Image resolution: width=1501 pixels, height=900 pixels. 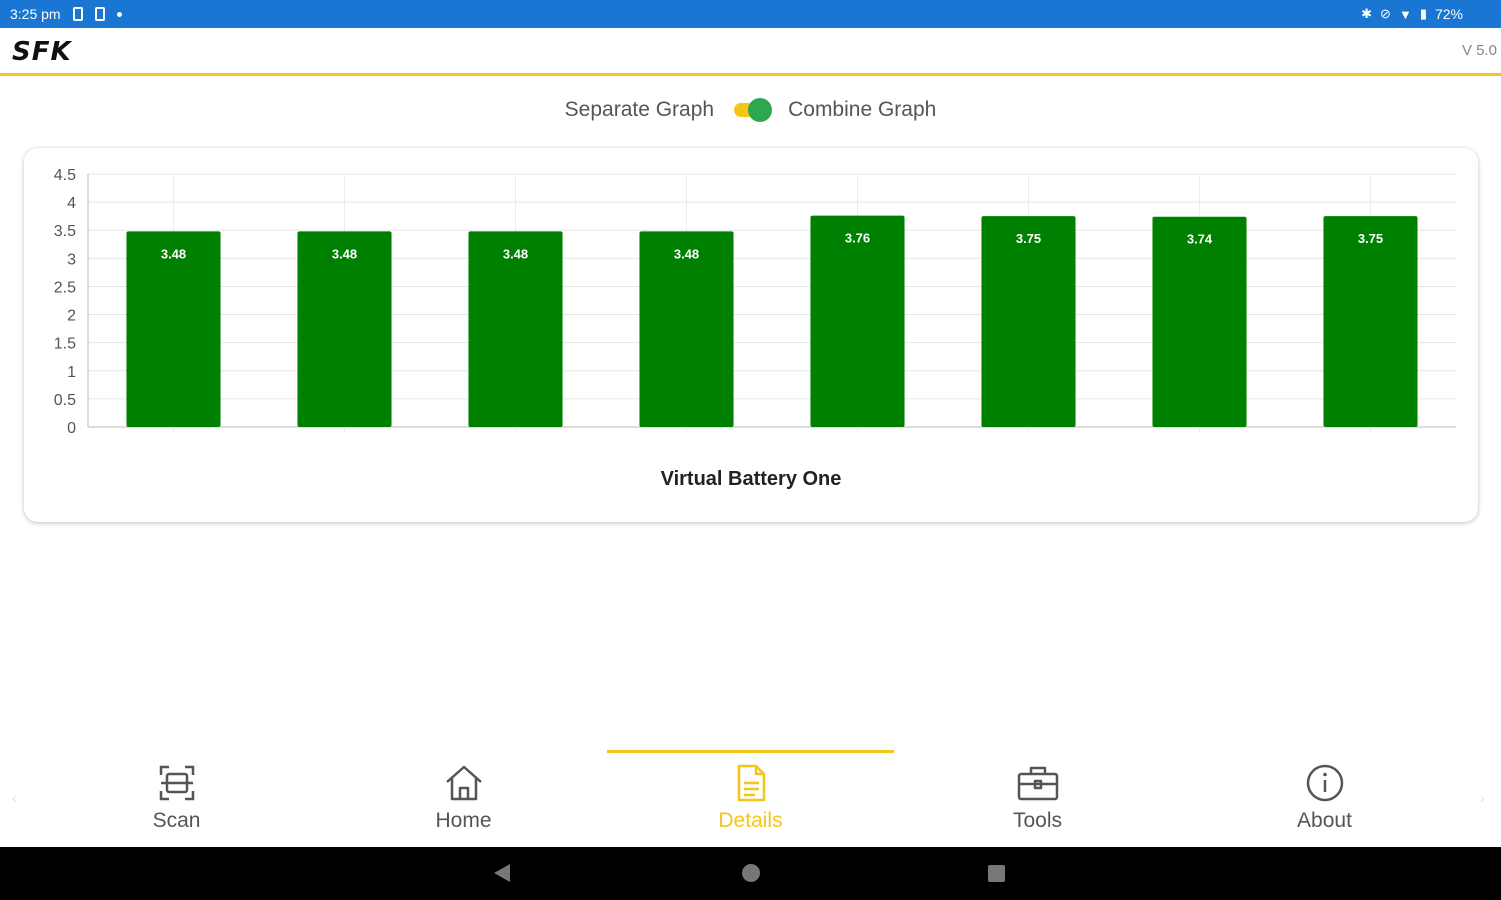 What do you see at coordinates (65, 400) in the screenshot?
I see `y-tick-label: 0.5` at bounding box center [65, 400].